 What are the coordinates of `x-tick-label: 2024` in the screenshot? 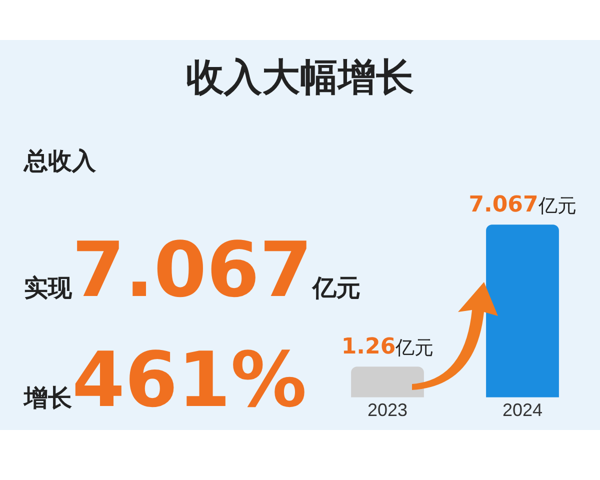 It's located at (522, 410).